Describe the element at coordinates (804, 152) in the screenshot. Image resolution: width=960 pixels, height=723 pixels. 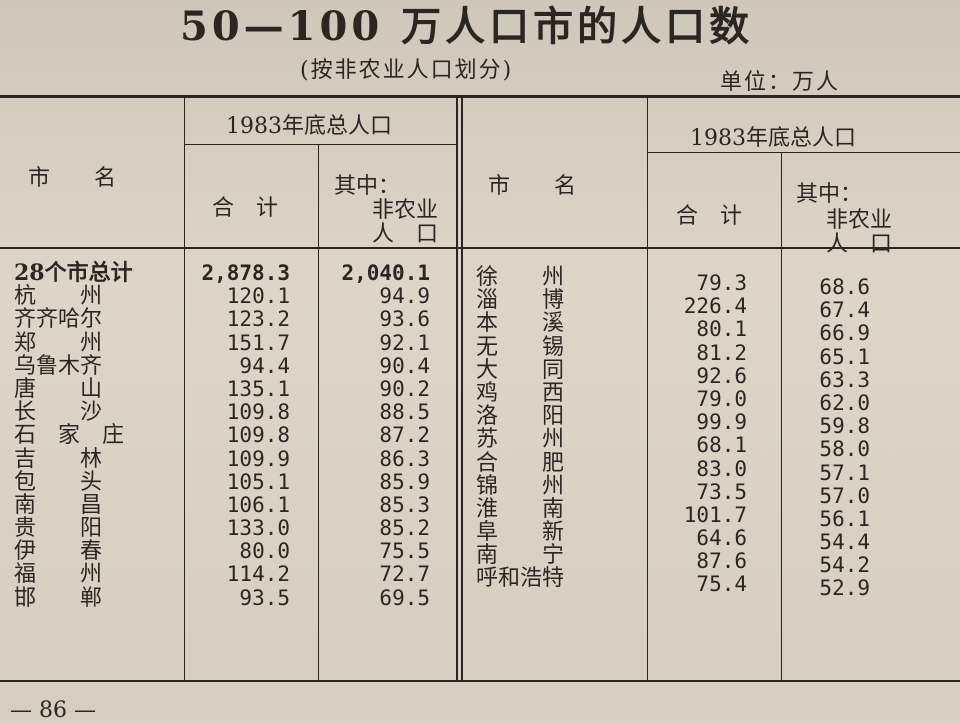
I see `right-group-rule` at that location.